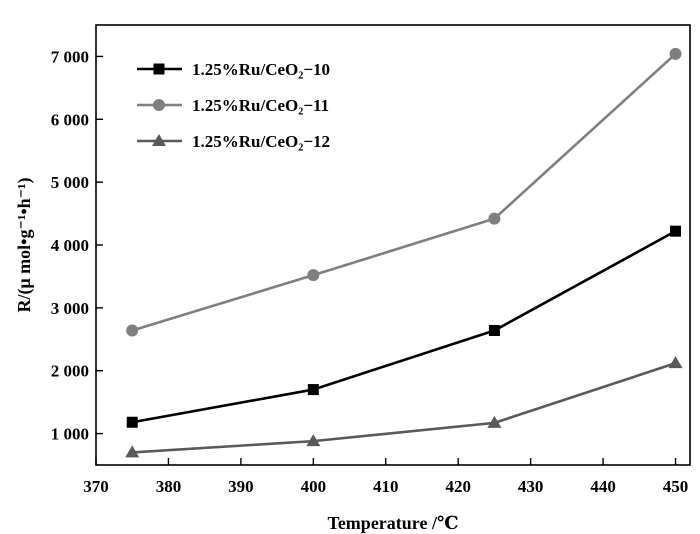 The image size is (700, 534). What do you see at coordinates (24, 244) in the screenshot?
I see `y-axis-title: R/(μ mol•g⁻¹•h⁻¹)` at bounding box center [24, 244].